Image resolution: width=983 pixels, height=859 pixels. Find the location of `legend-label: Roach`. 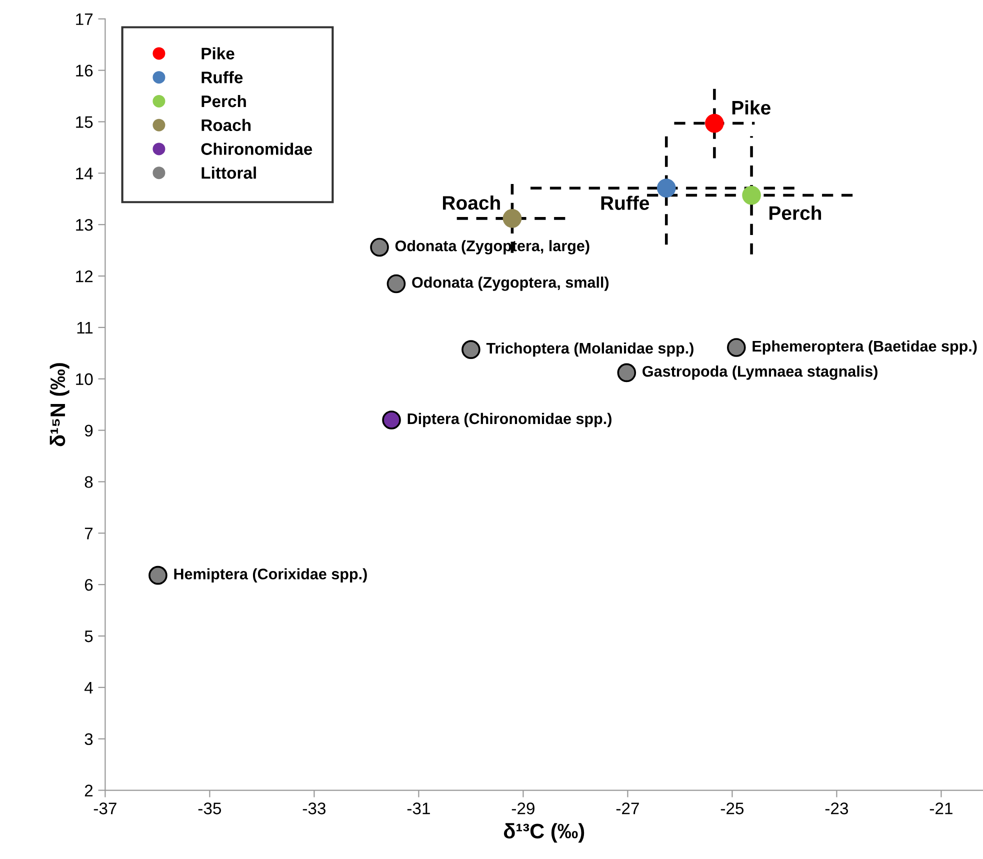

legend-label: Roach is located at coordinates (226, 125).